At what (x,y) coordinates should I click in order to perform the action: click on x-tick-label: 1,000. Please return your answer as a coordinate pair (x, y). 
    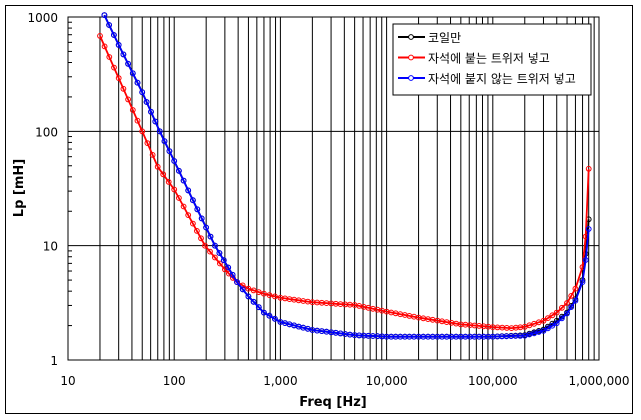
    Looking at the image, I should click on (280, 381).